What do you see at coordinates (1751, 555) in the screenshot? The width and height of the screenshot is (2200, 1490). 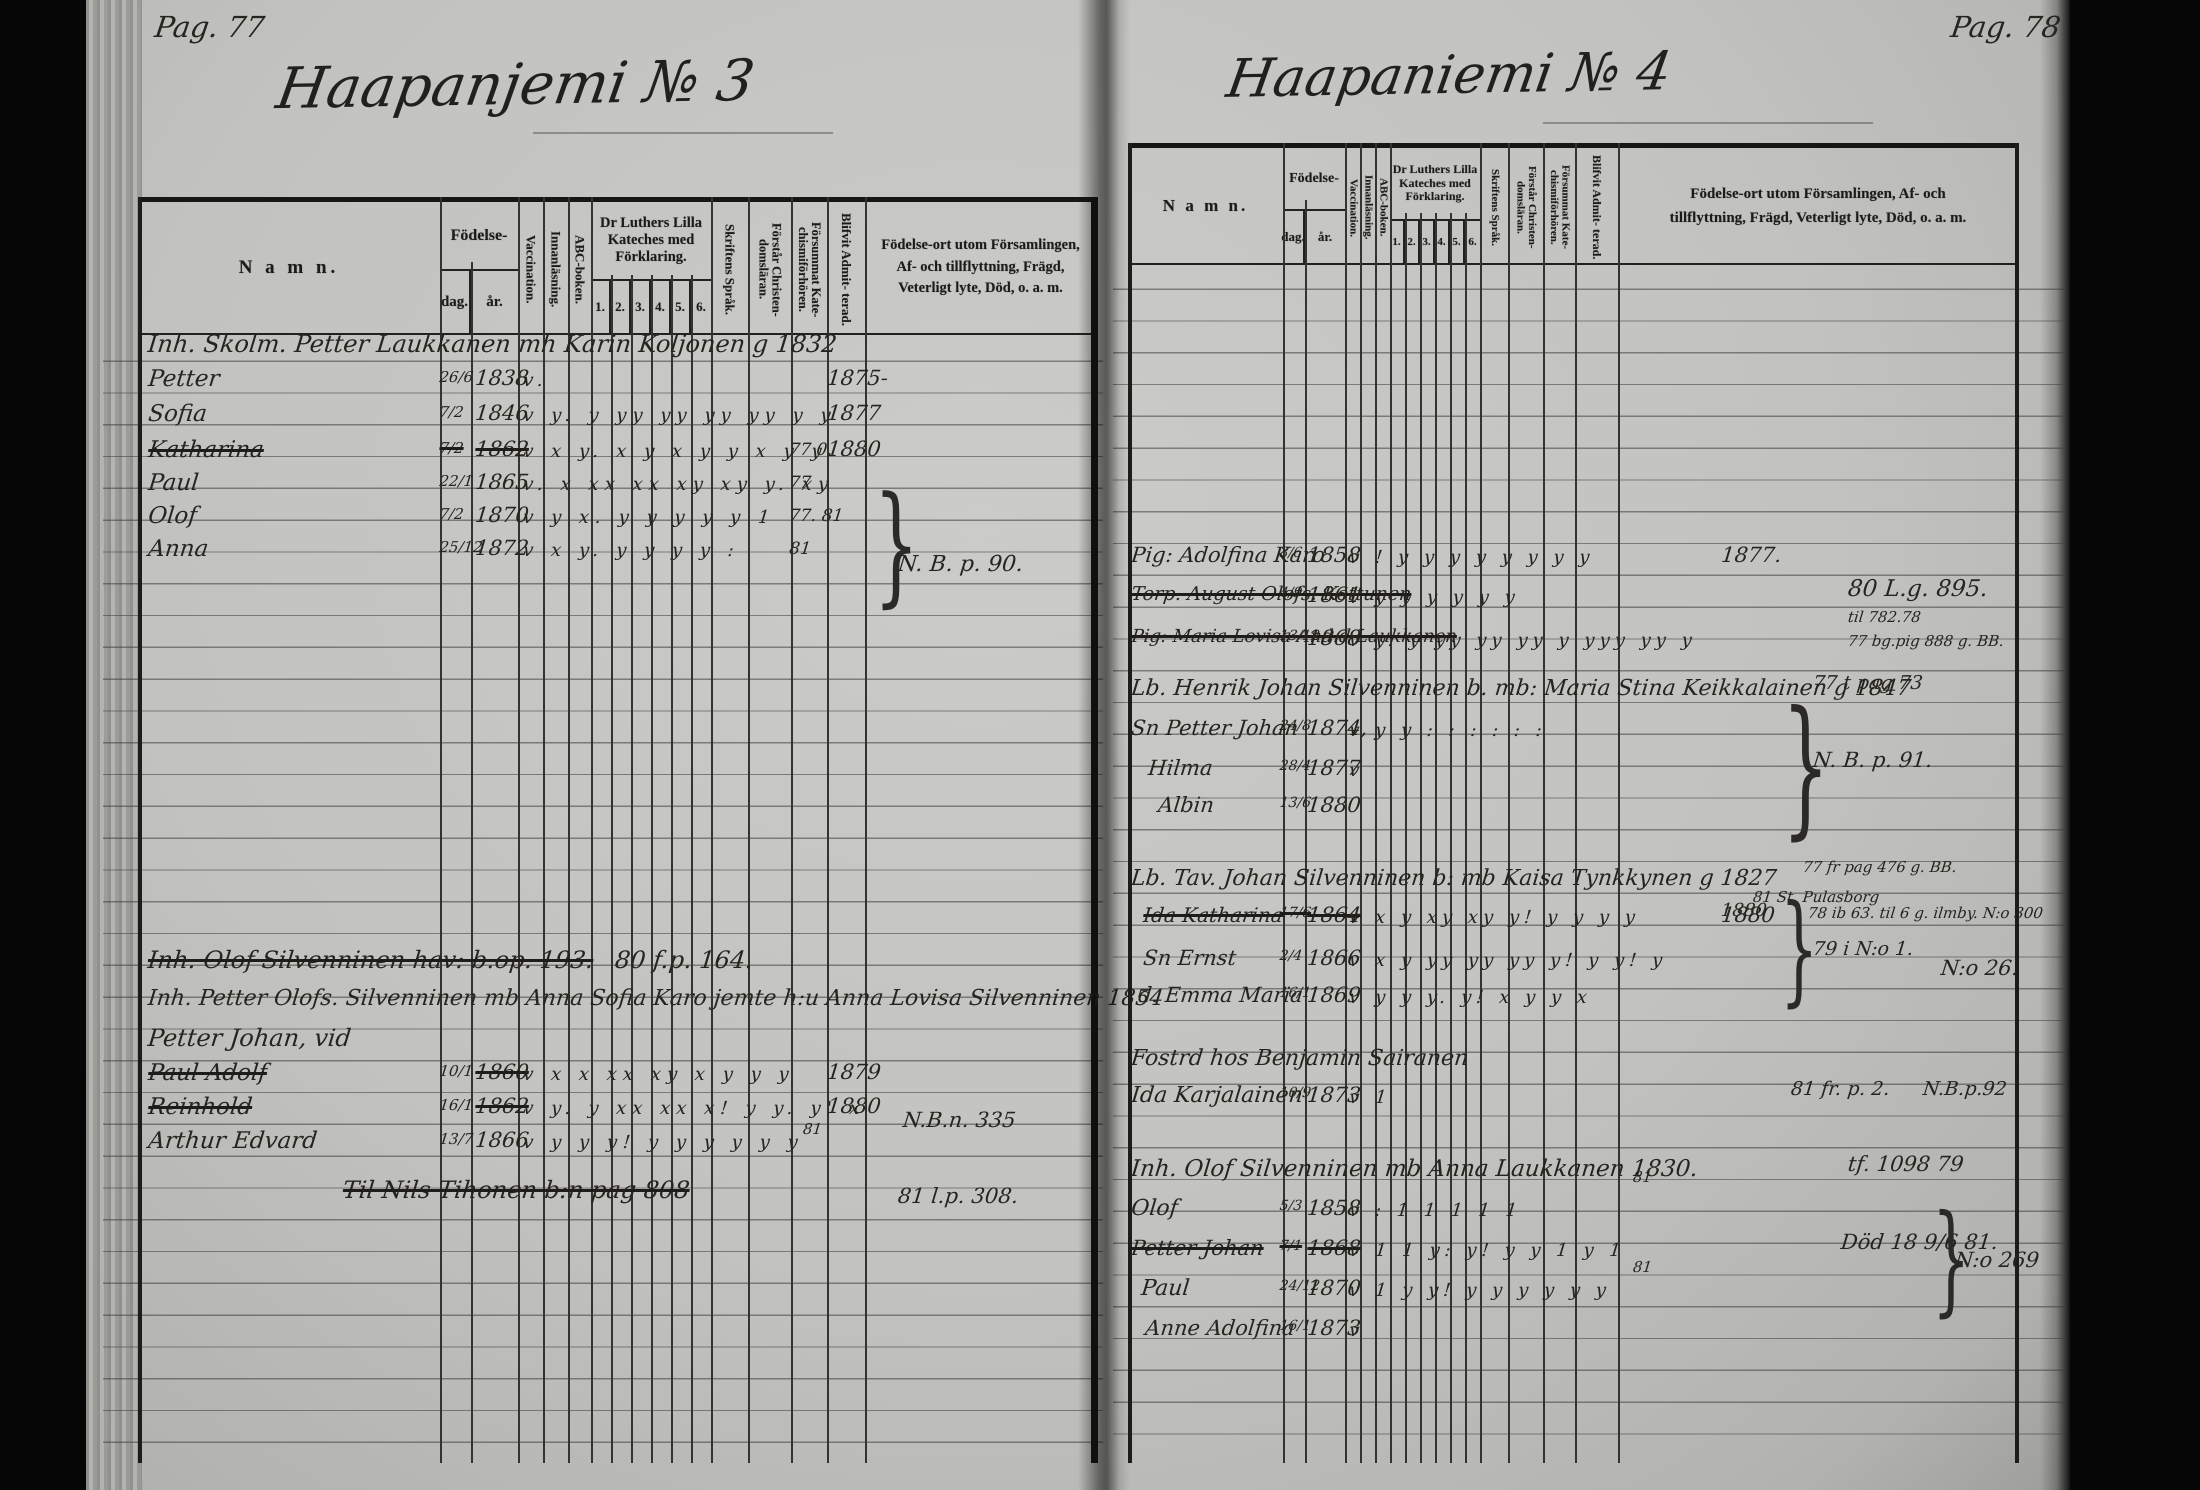 I see `entry-admitted: 1877.` at bounding box center [1751, 555].